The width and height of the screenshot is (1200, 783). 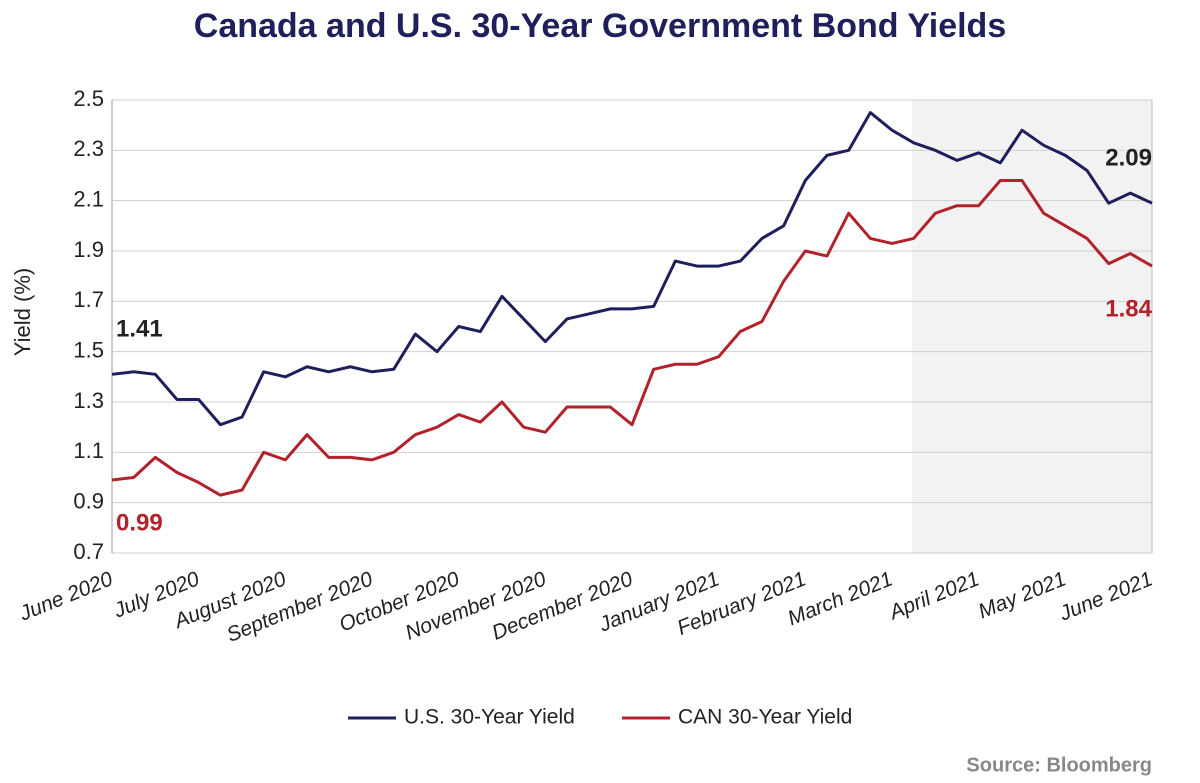 I want to click on legend-label: CAN 30-Year Yield, so click(x=765, y=717).